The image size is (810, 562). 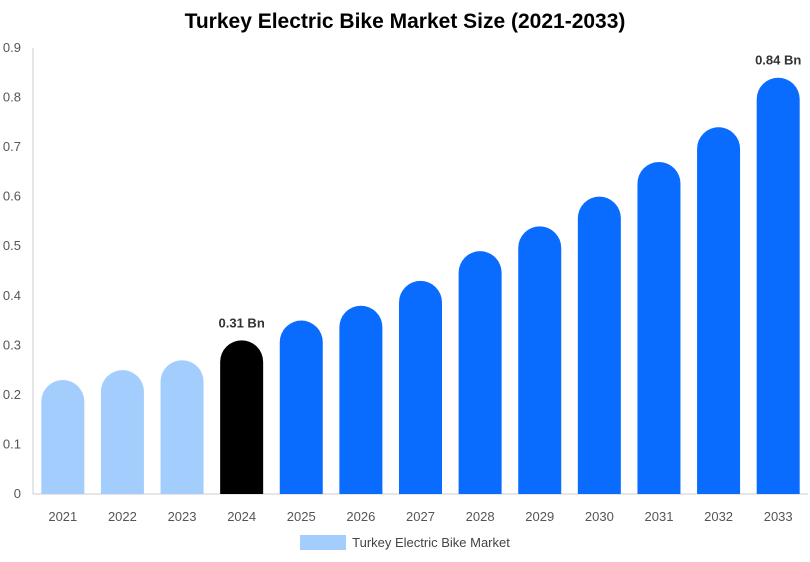 I want to click on x-tick-label: 2023, so click(x=182, y=516).